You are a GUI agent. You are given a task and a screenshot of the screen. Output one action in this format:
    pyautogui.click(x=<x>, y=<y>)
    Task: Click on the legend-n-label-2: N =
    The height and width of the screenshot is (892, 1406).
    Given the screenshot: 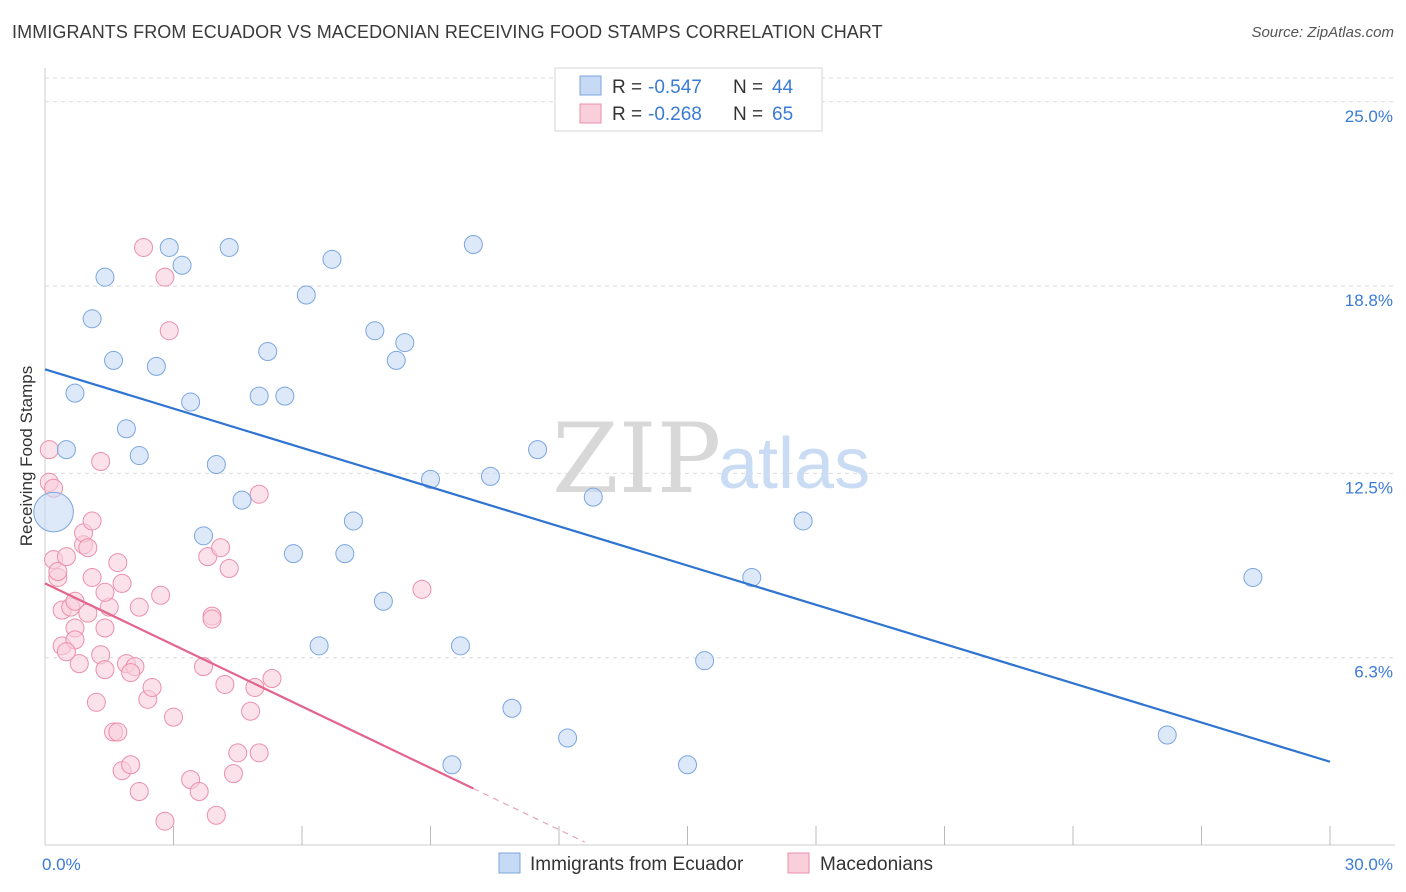 What is the action you would take?
    pyautogui.click(x=748, y=114)
    